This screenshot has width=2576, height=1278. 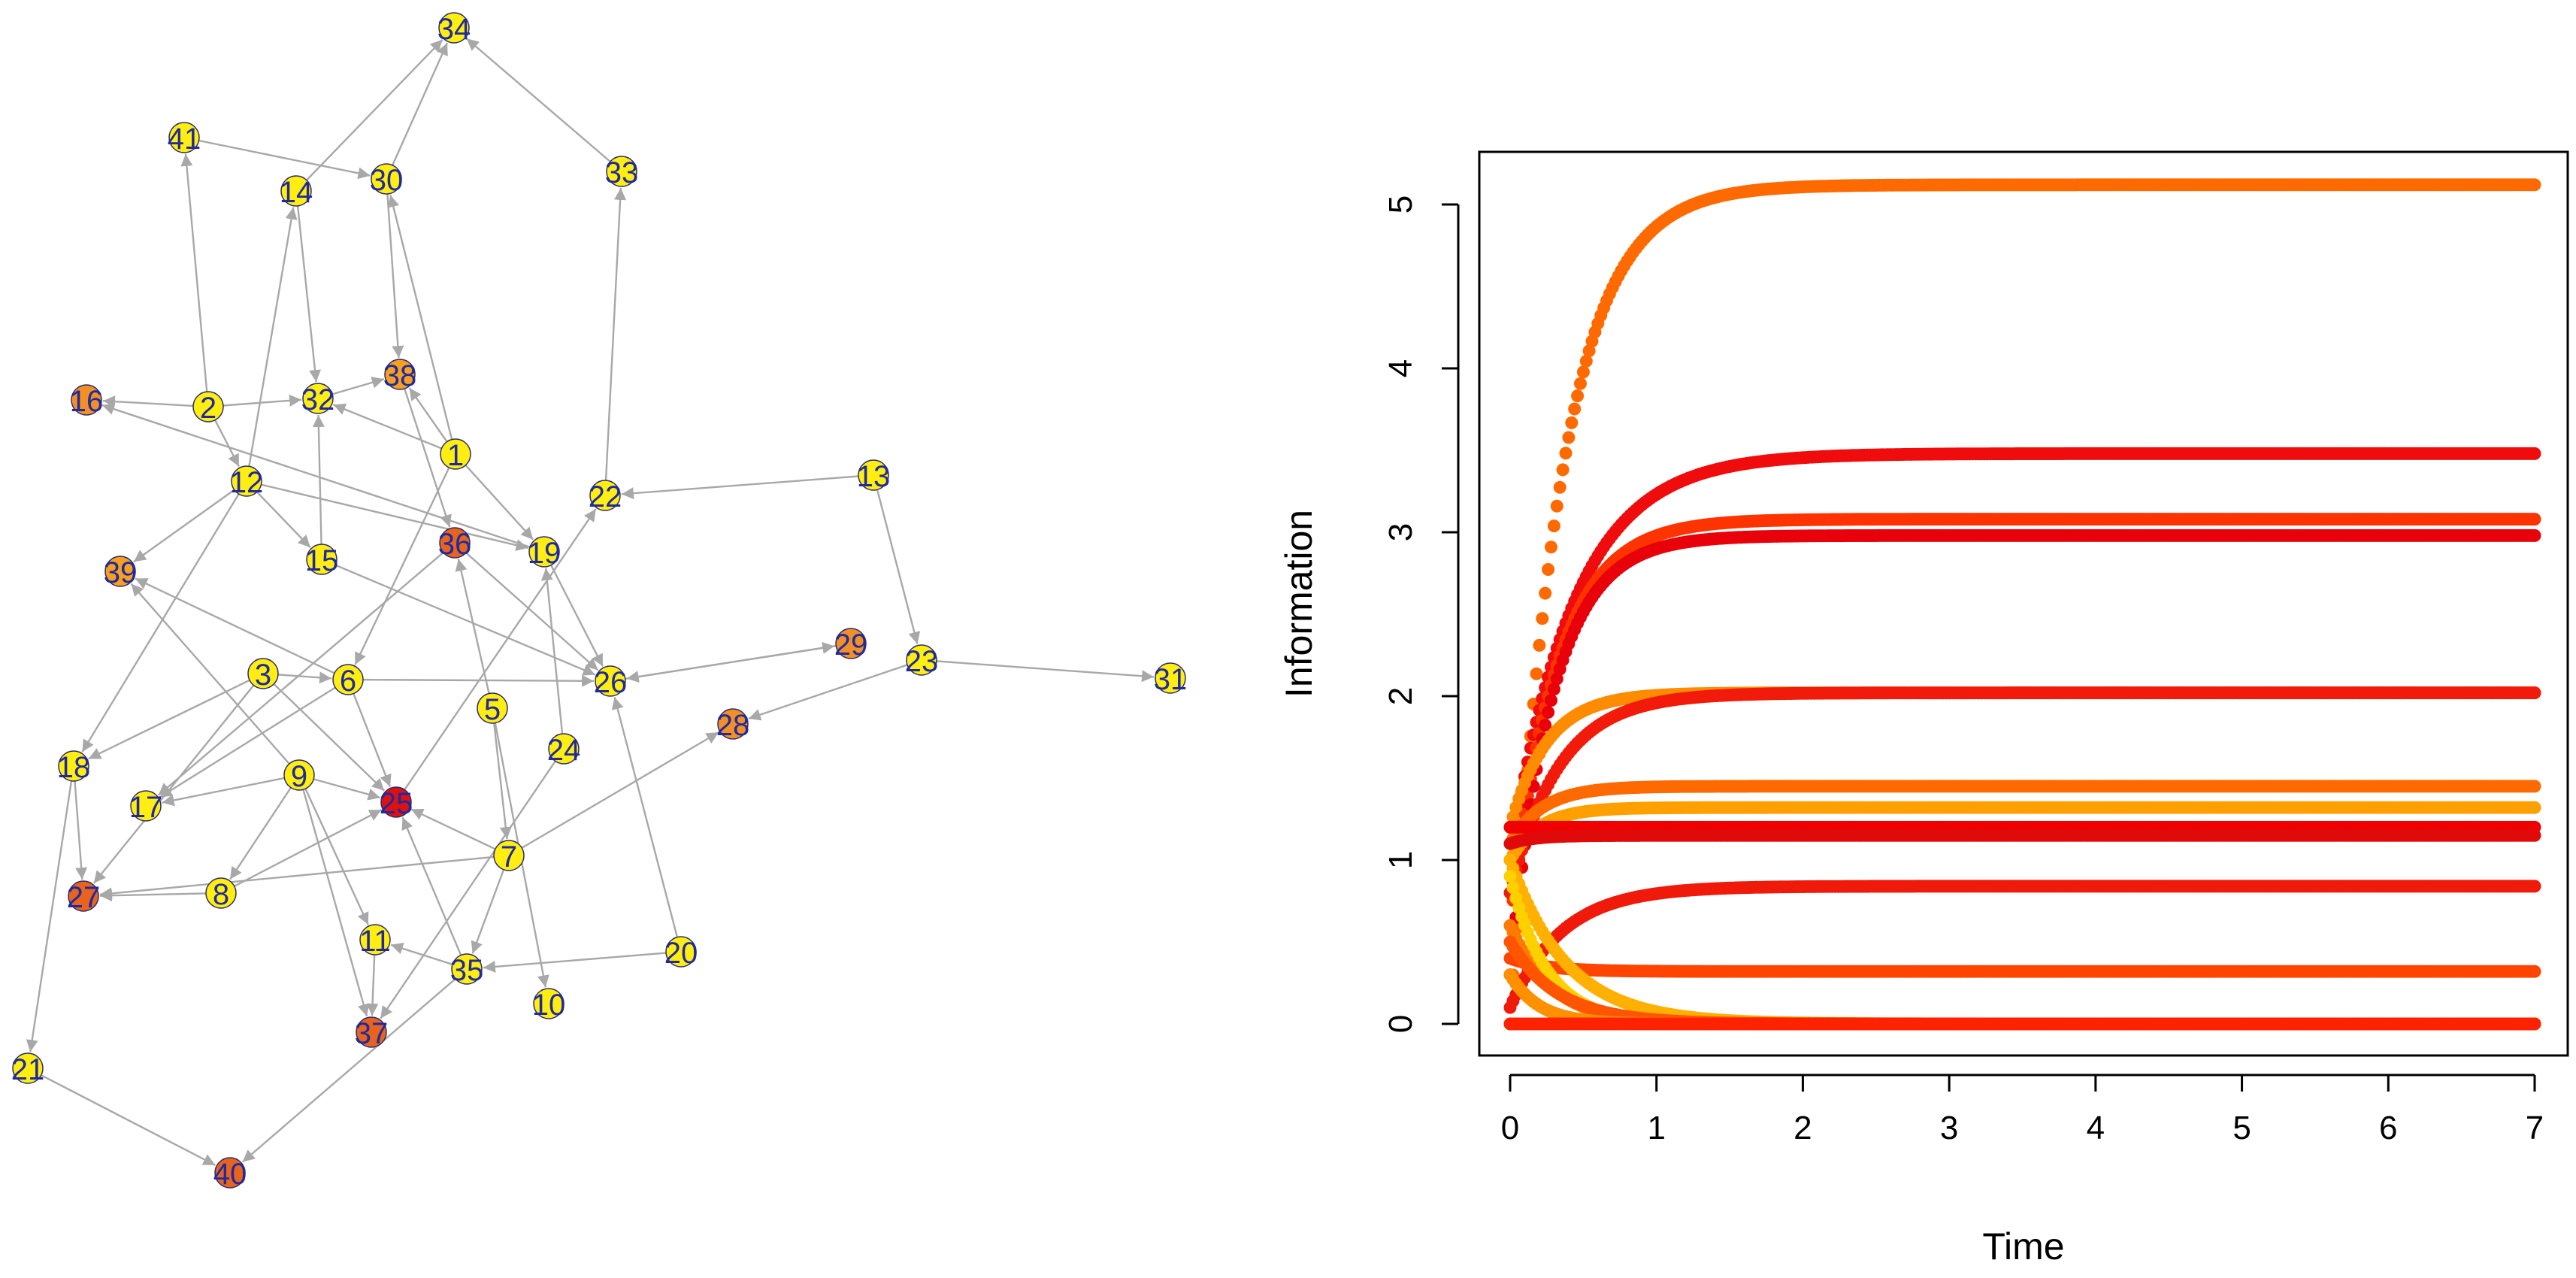 I want to click on network-node: 40, so click(x=230, y=1174).